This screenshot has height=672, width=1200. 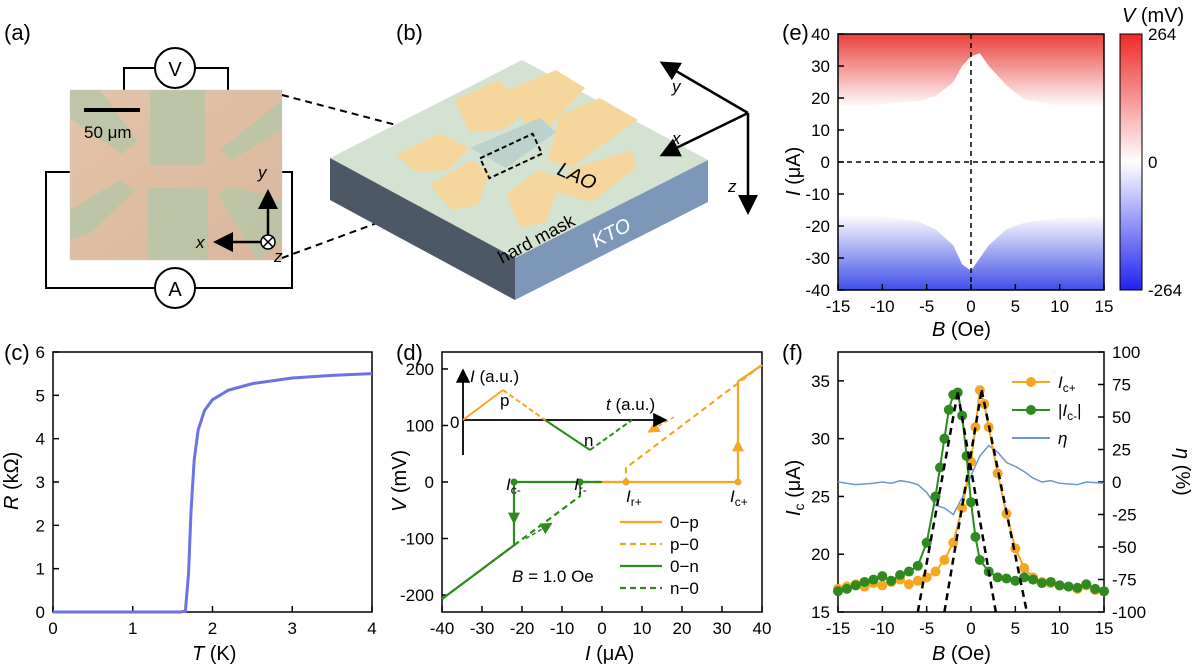 I want to click on y2-axis-f-tick-label: 50, so click(x=1121, y=417).